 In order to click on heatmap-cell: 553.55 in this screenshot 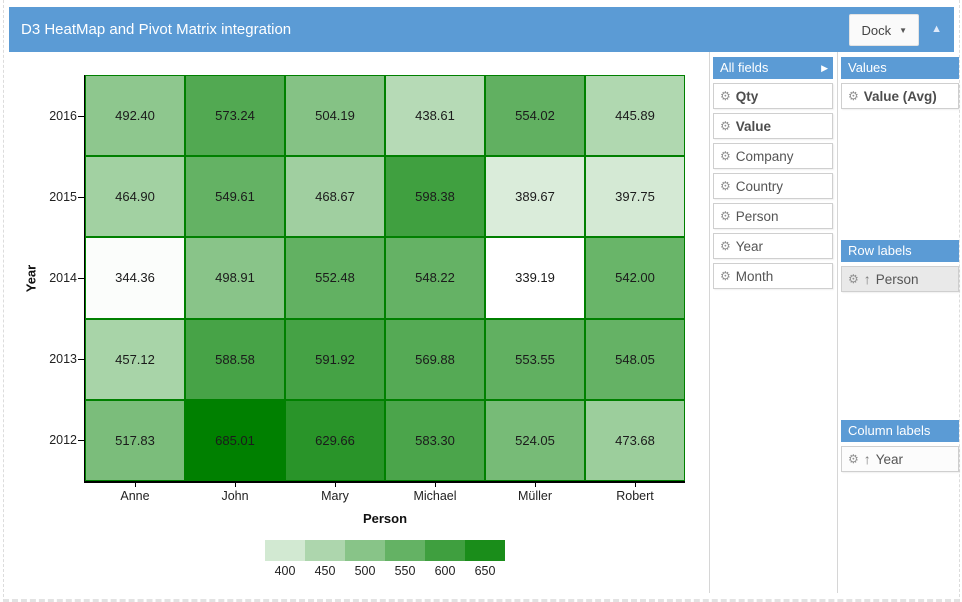, I will do `click(535, 359)`.